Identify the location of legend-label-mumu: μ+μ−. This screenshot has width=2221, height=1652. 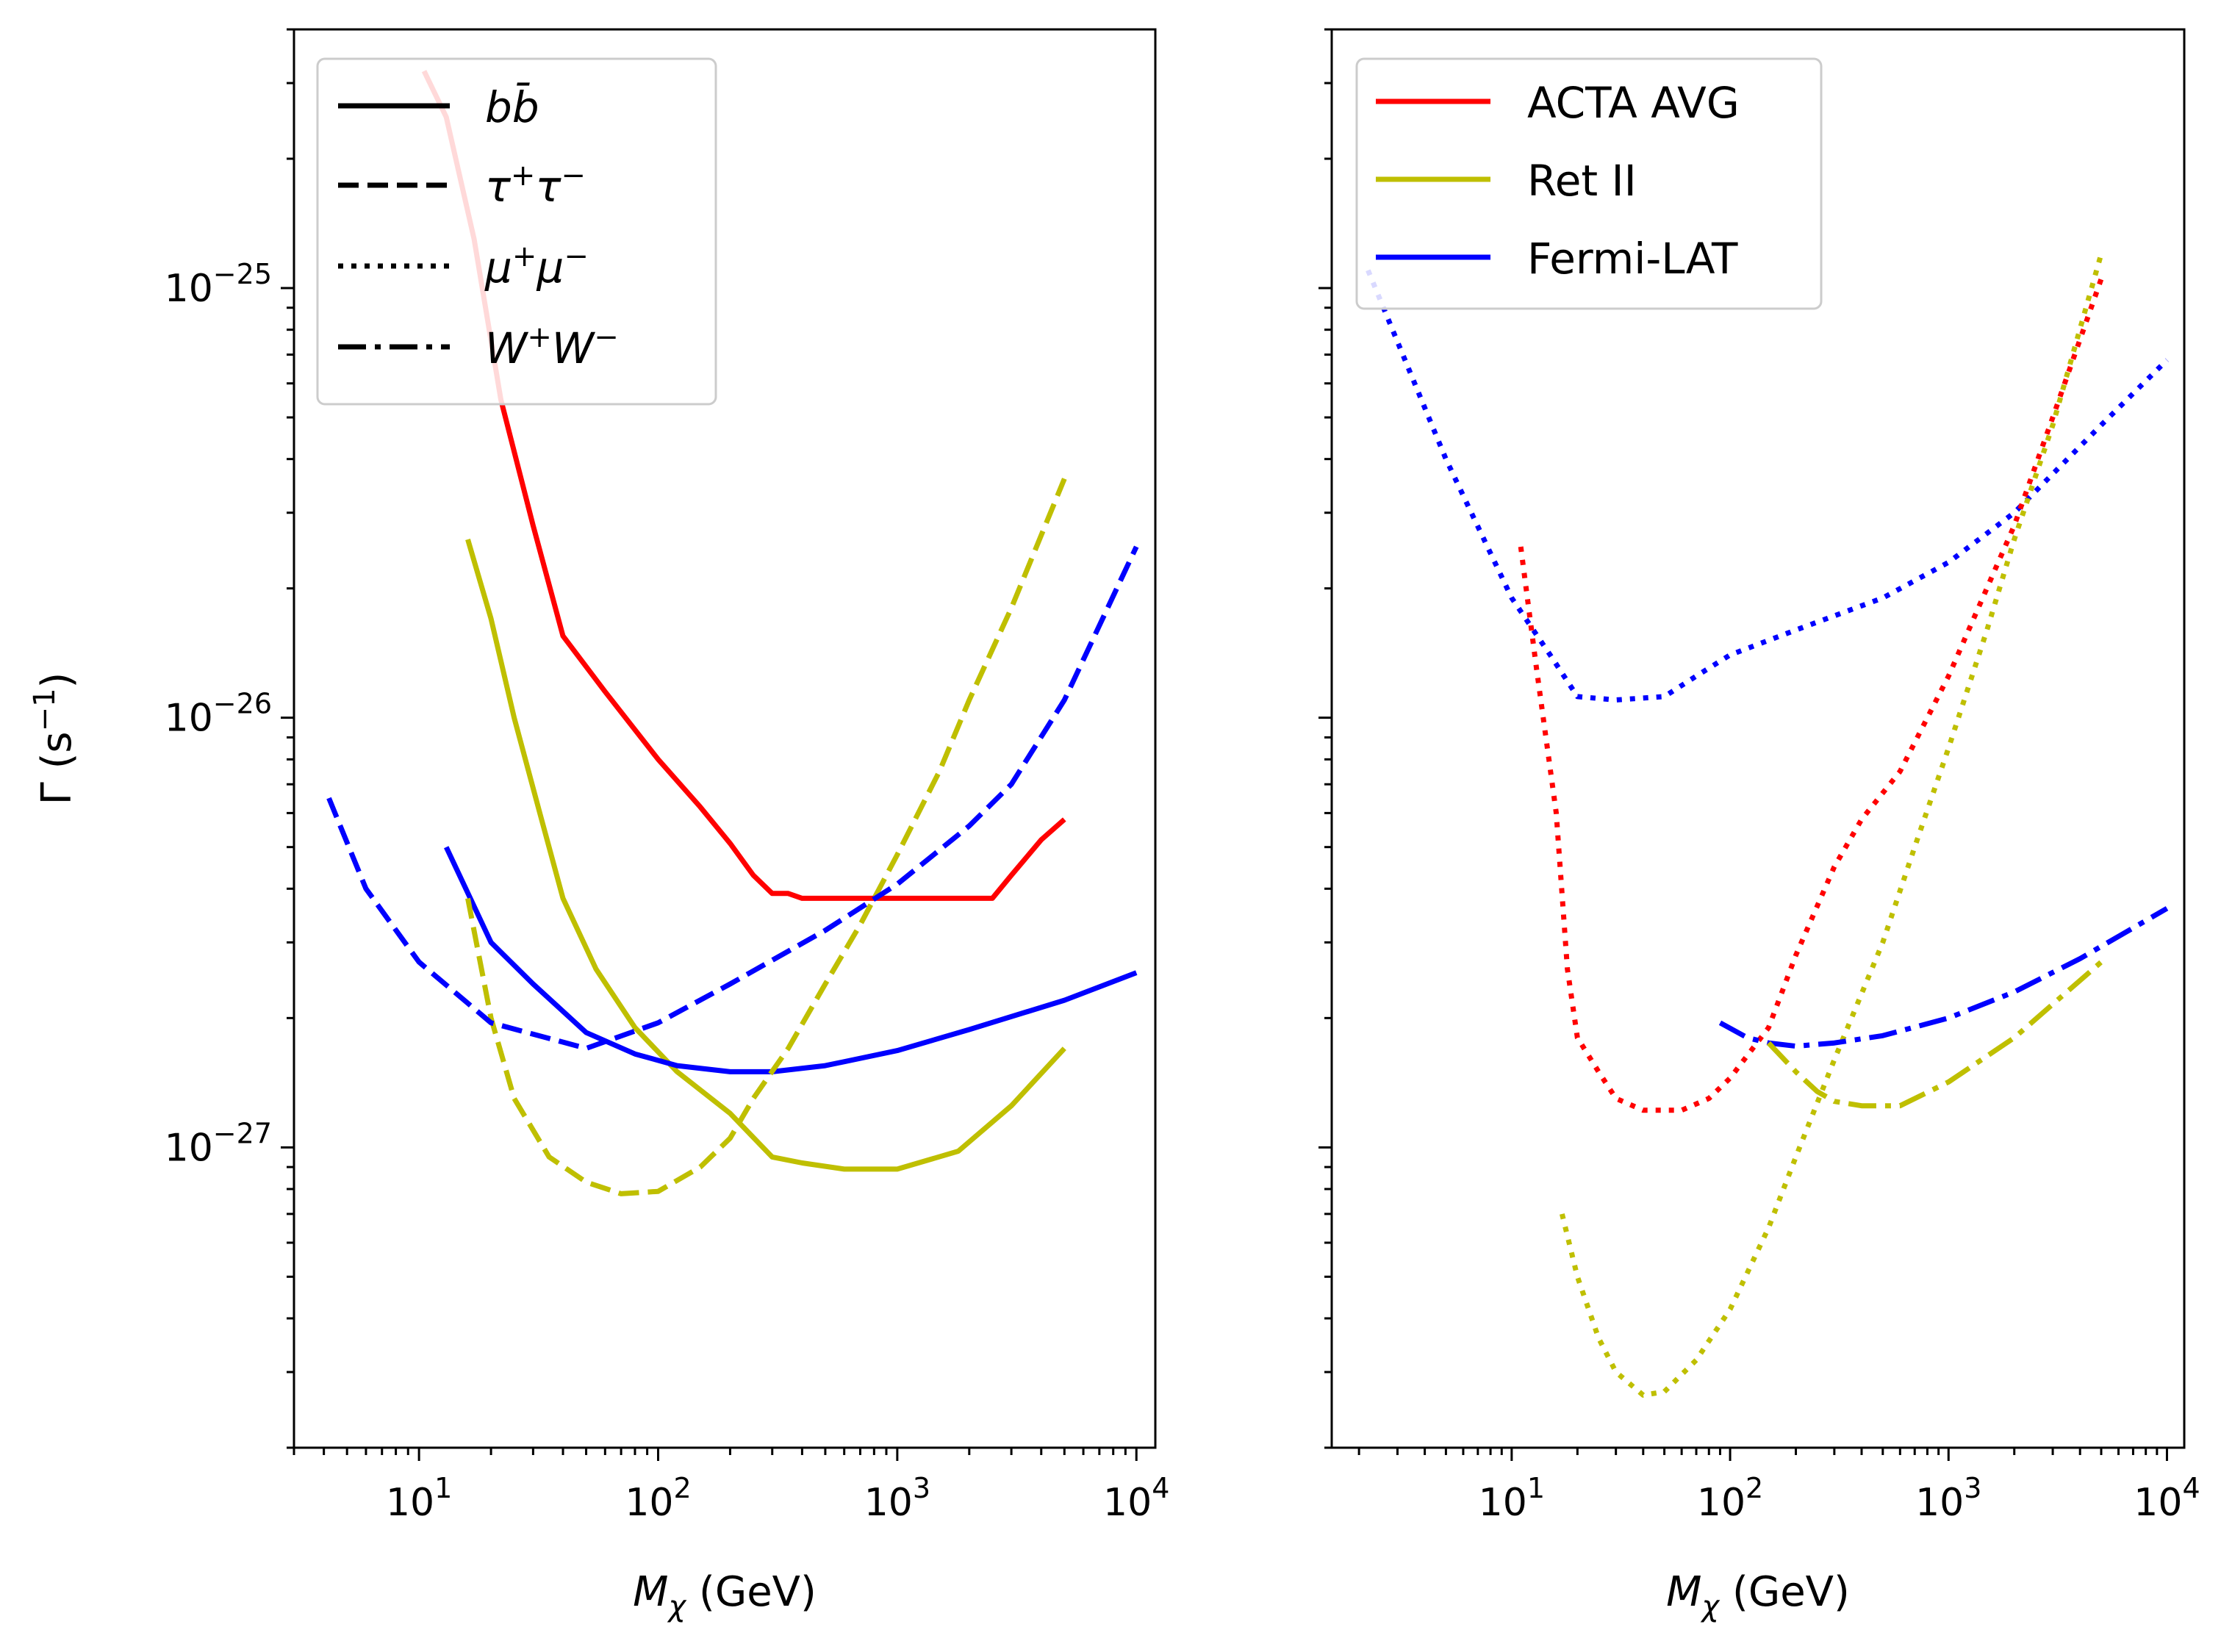
(536, 266).